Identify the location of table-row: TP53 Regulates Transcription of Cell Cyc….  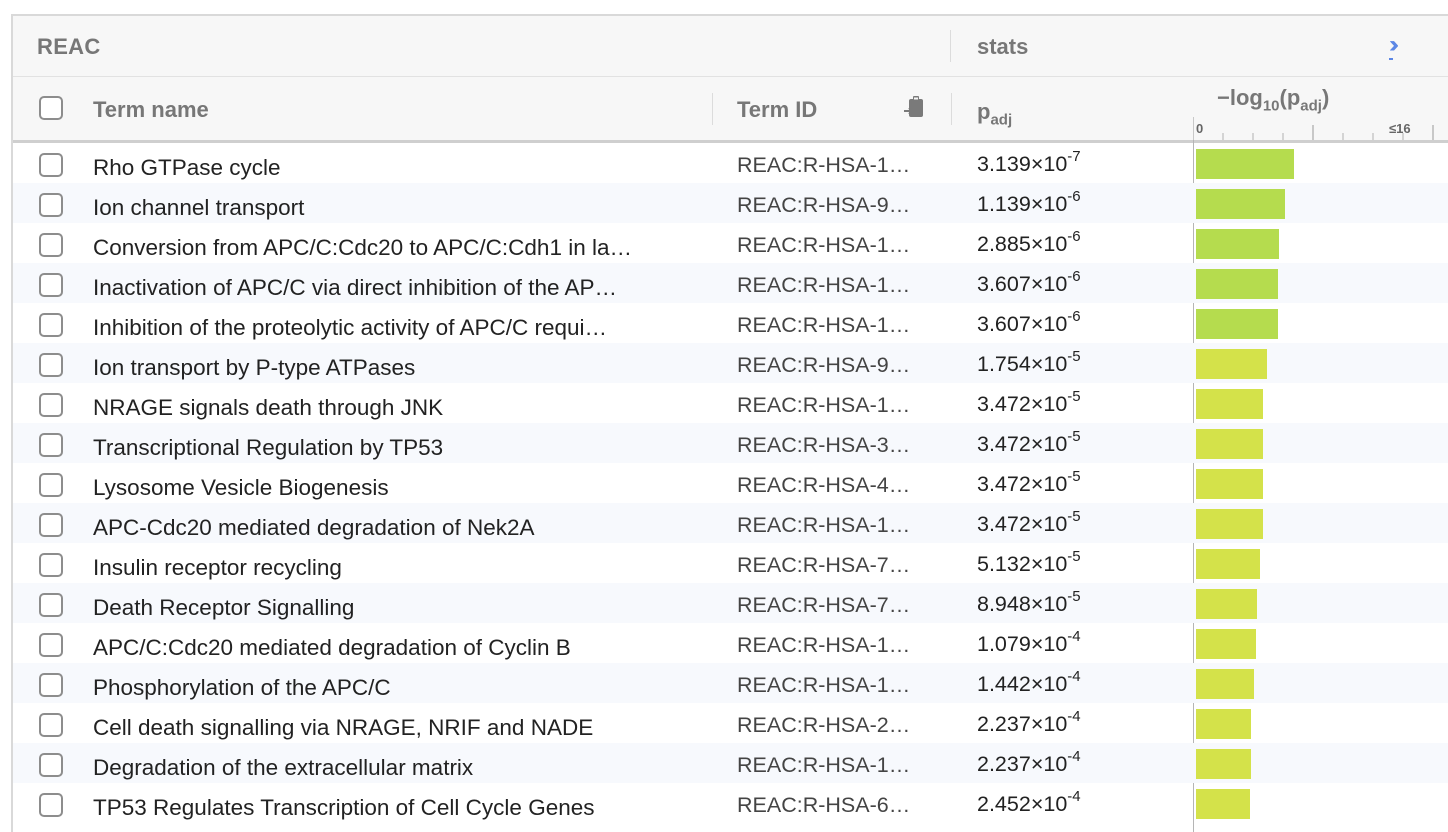
(730, 803).